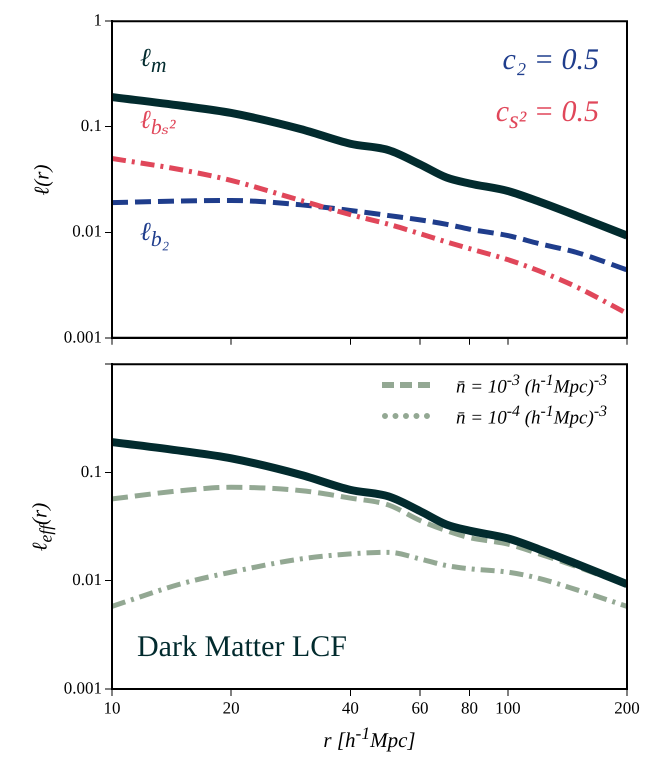 The image size is (645, 765). Describe the element at coordinates (242, 647) in the screenshot. I see `annotation: Dark Matter LCF` at that location.